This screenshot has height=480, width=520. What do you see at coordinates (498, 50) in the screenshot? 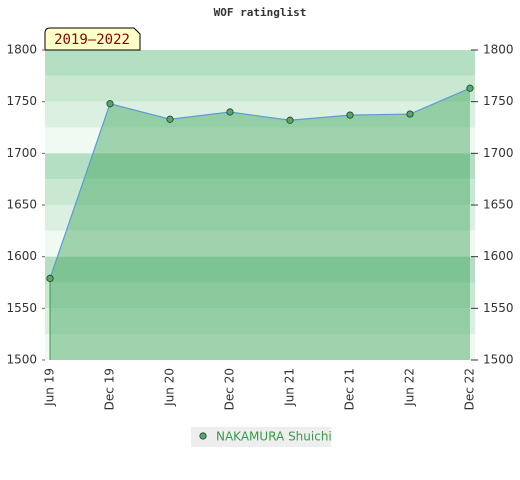
I see `y2-tick-label: 1800` at bounding box center [498, 50].